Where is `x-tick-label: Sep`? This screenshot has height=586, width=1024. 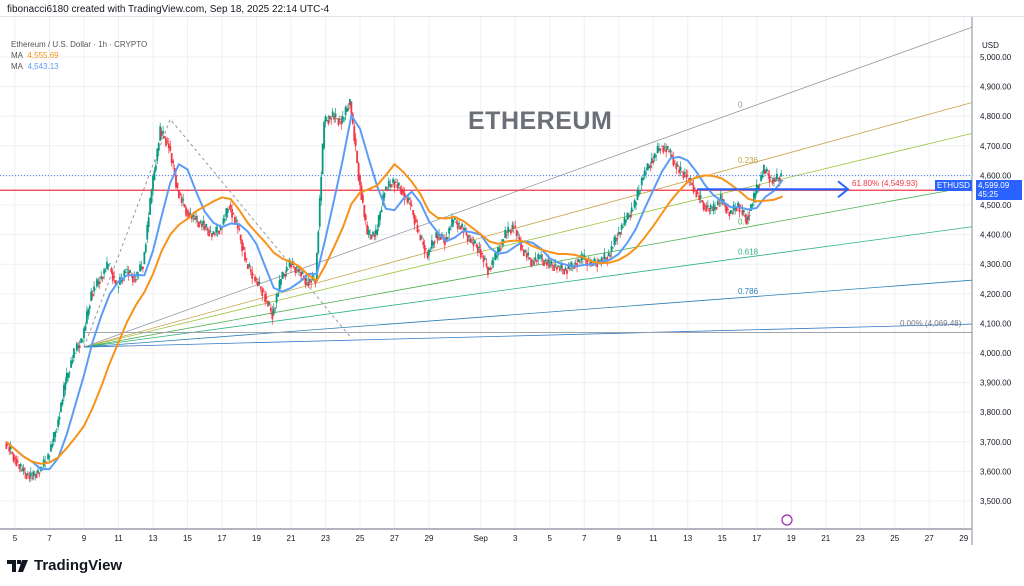
x-tick-label: Sep is located at coordinates (481, 538).